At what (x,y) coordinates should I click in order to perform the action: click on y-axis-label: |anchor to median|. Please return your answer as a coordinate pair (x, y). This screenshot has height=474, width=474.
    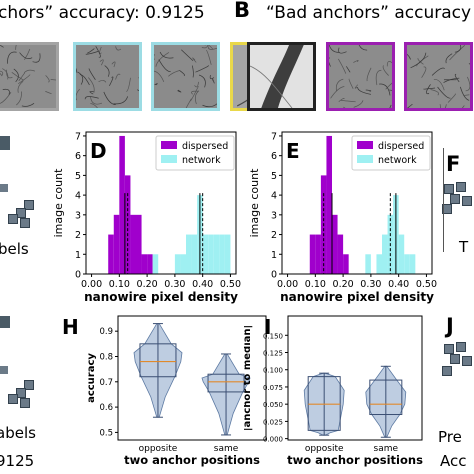
    Looking at the image, I should click on (248, 378).